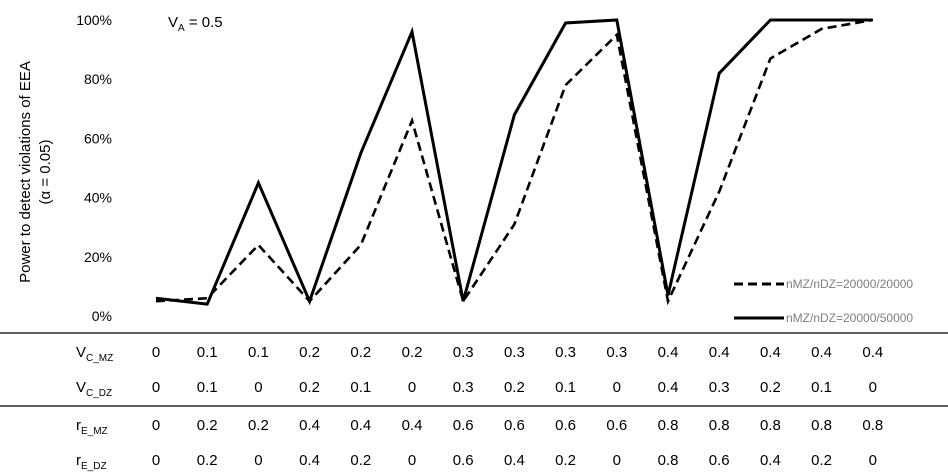 The width and height of the screenshot is (948, 475). I want to click on table-row-label: VC_DZ, so click(94, 389).